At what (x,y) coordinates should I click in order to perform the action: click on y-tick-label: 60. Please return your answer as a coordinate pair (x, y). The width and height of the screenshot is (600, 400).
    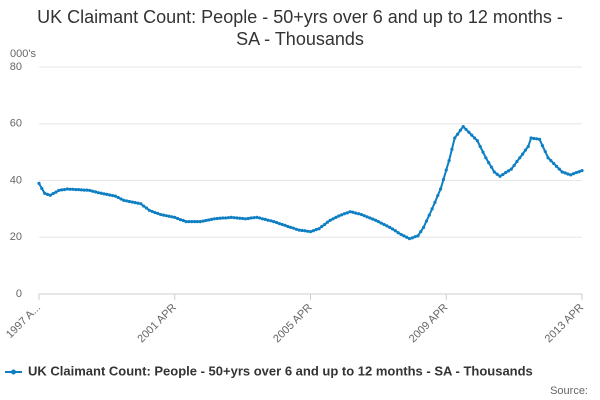
    Looking at the image, I should click on (16, 124).